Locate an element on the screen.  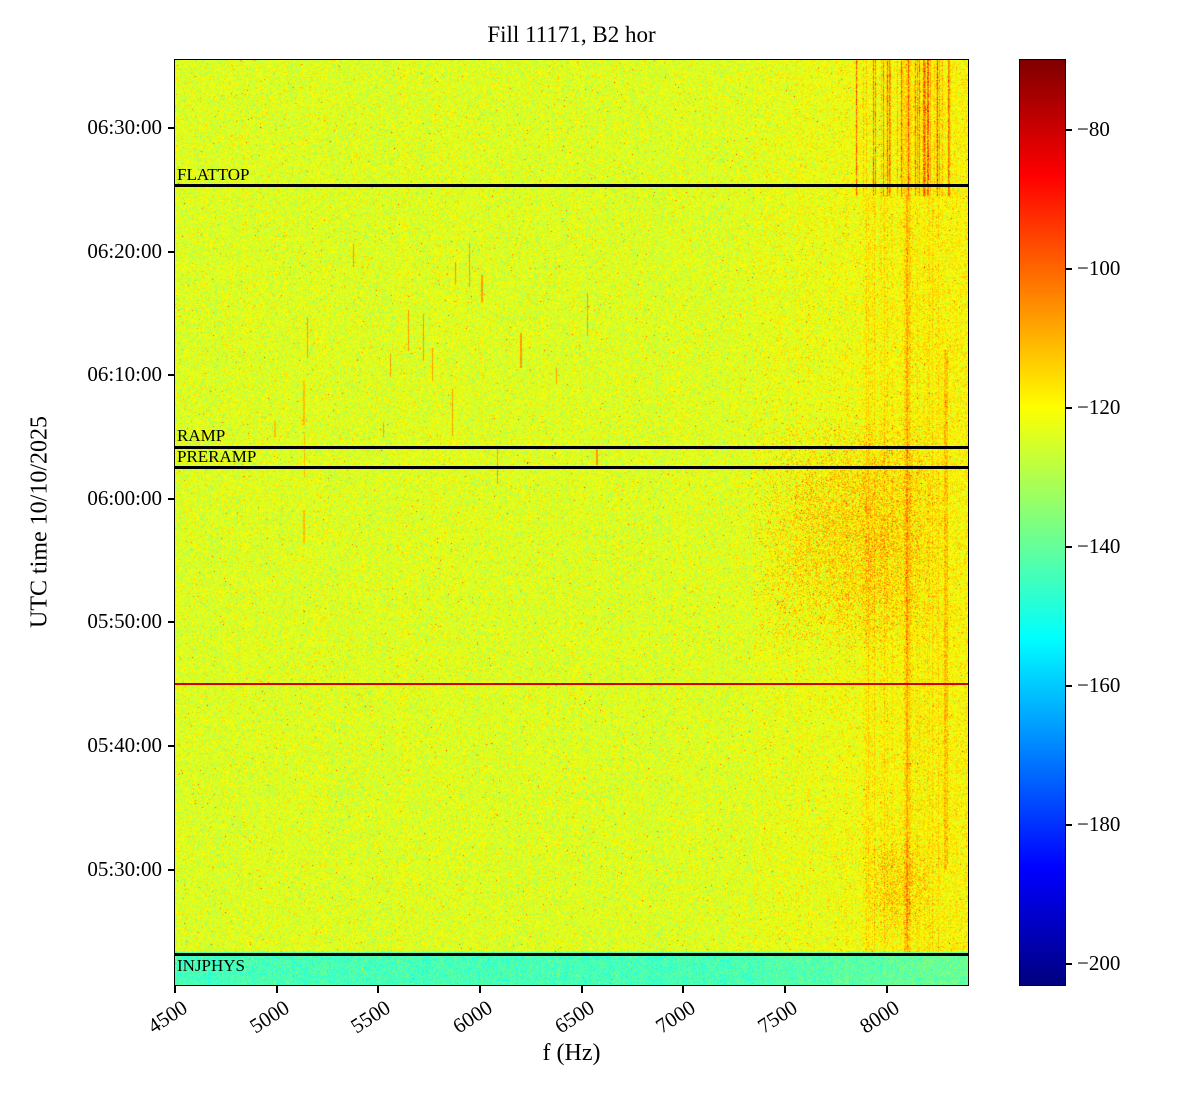
annotation-line-injphys is located at coordinates (571, 954).